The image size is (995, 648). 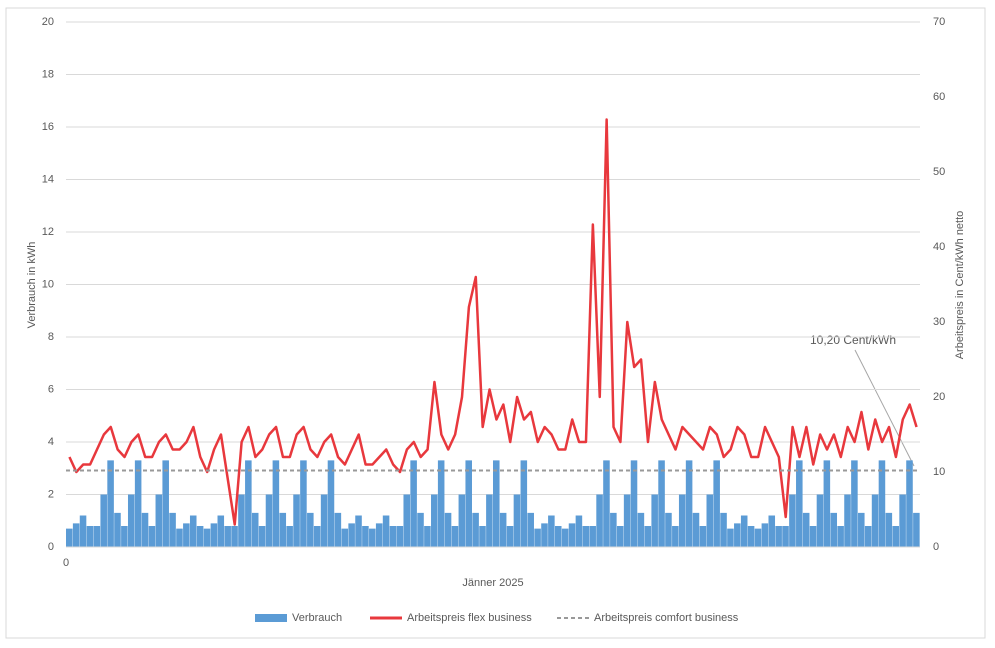 I want to click on y2-tick-label: 60, so click(x=939, y=97).